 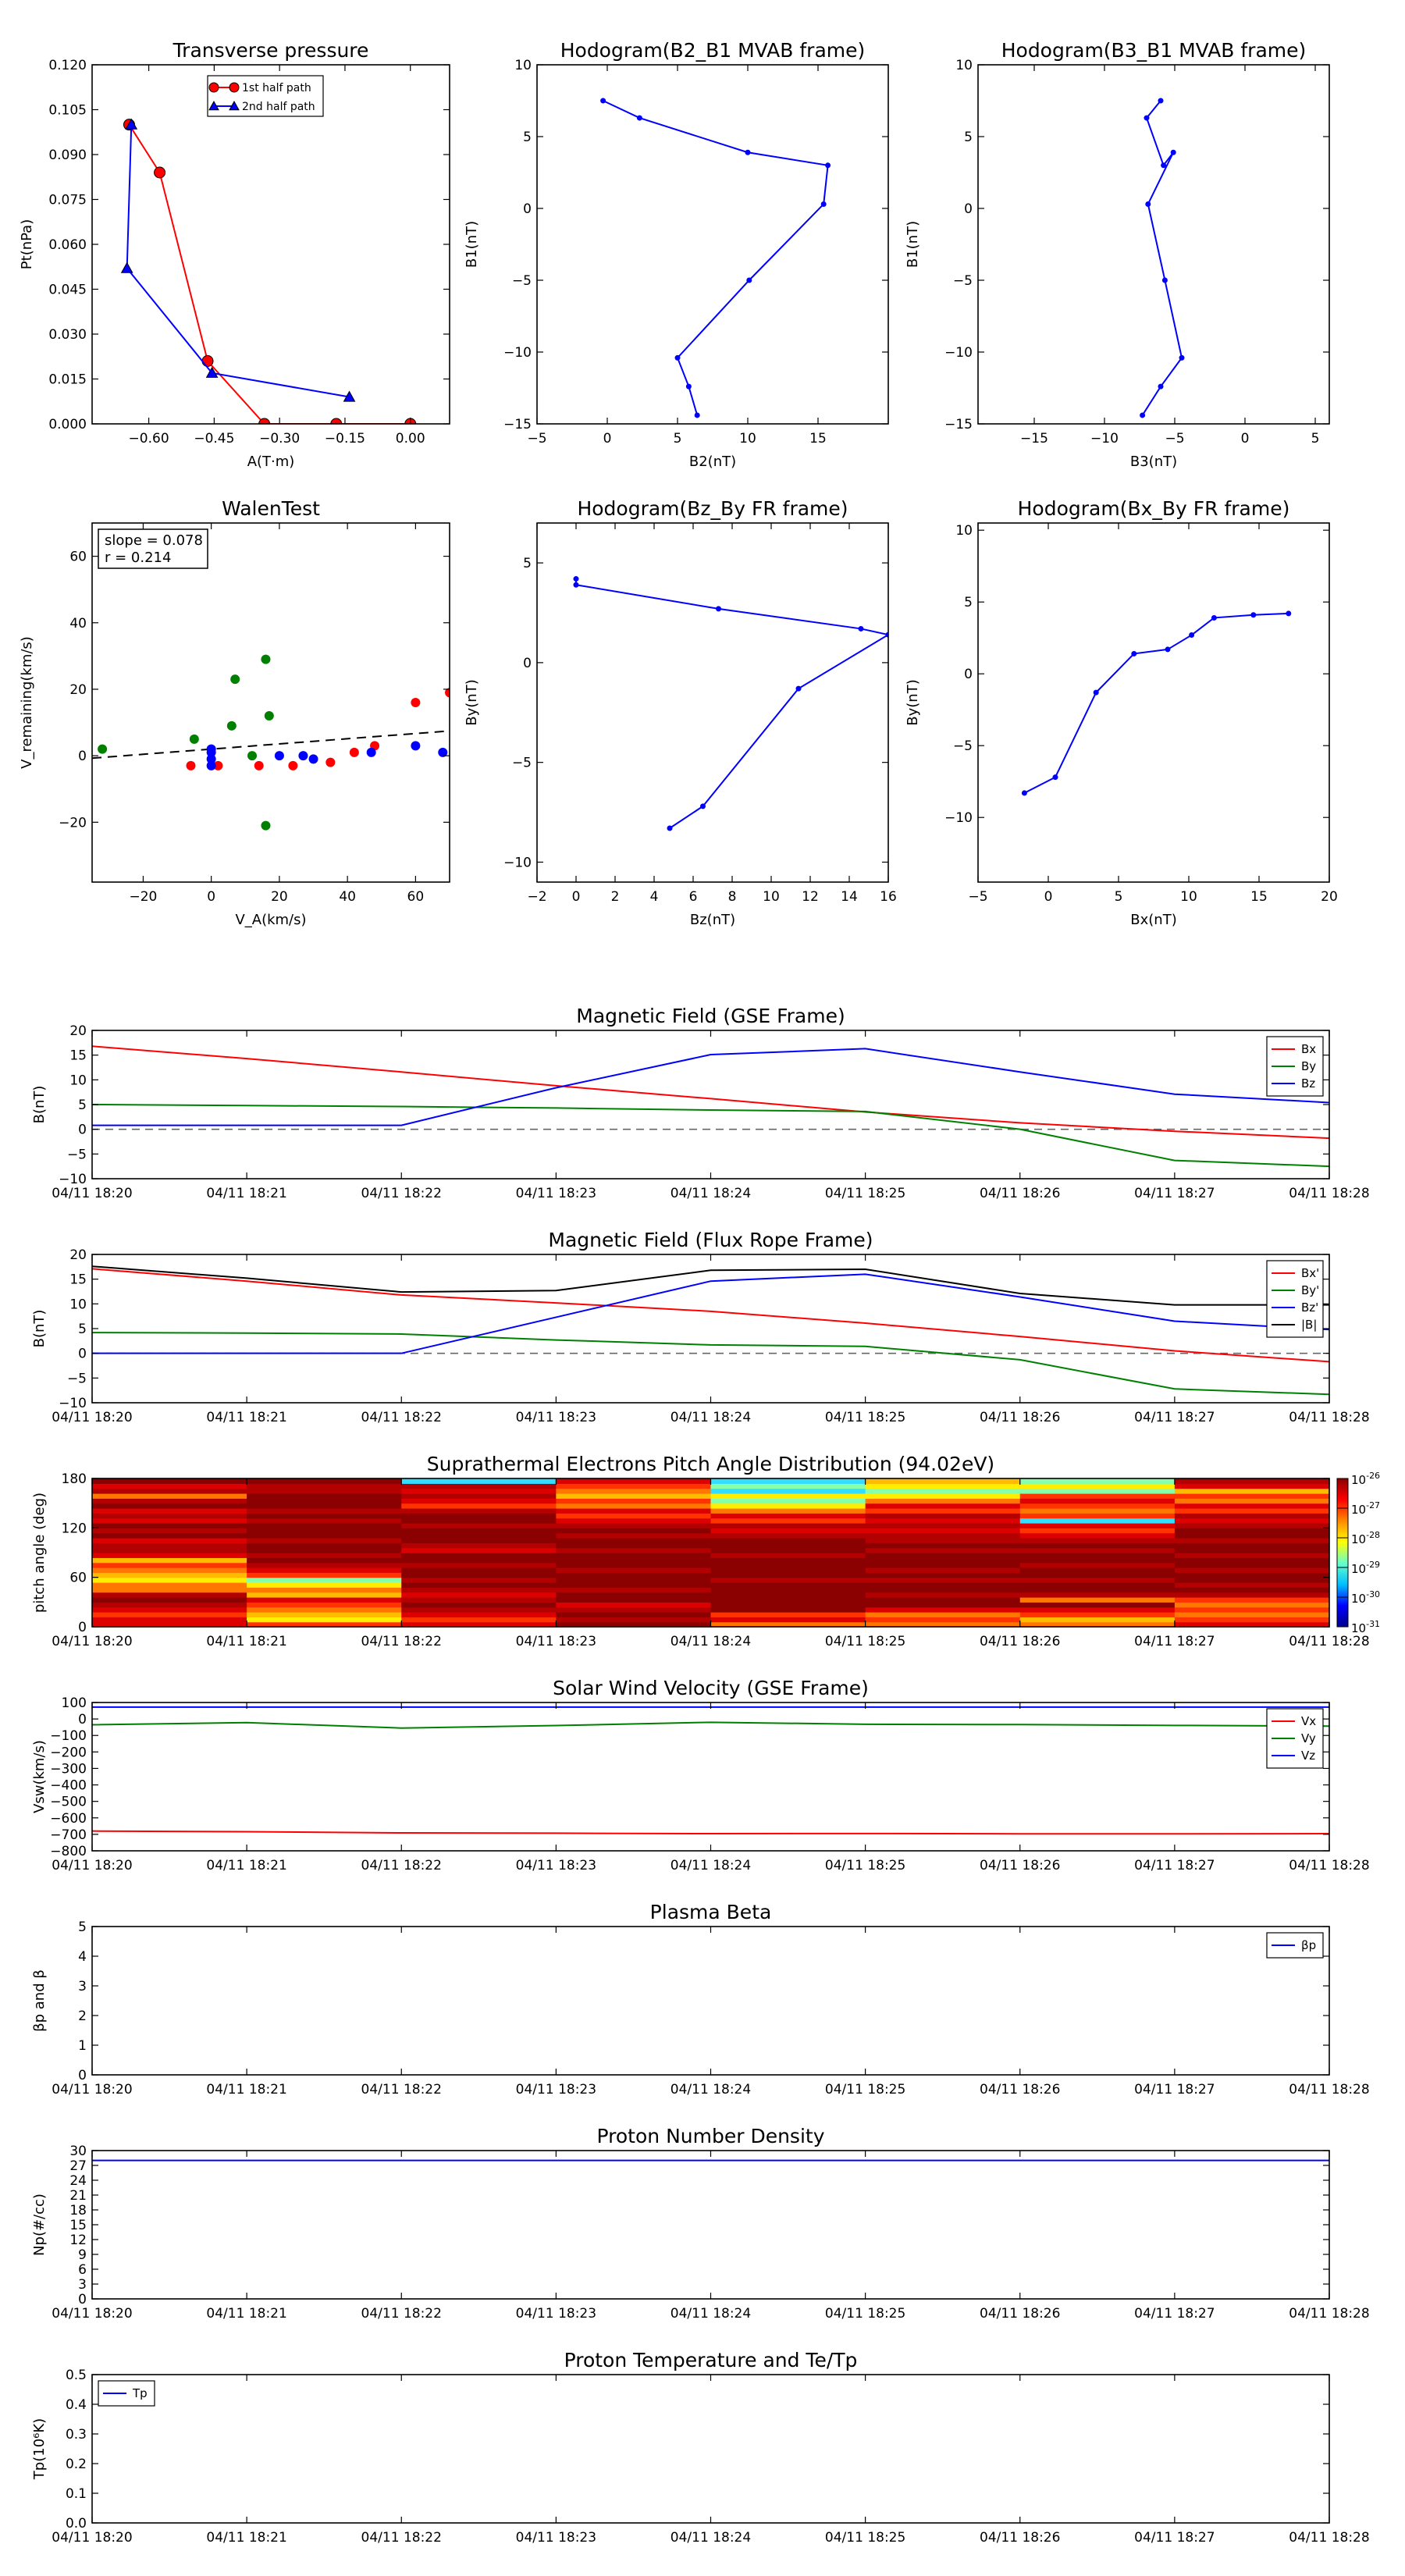 What do you see at coordinates (1153, 462) in the screenshot?
I see `x-axis-label: B3(nT)` at bounding box center [1153, 462].